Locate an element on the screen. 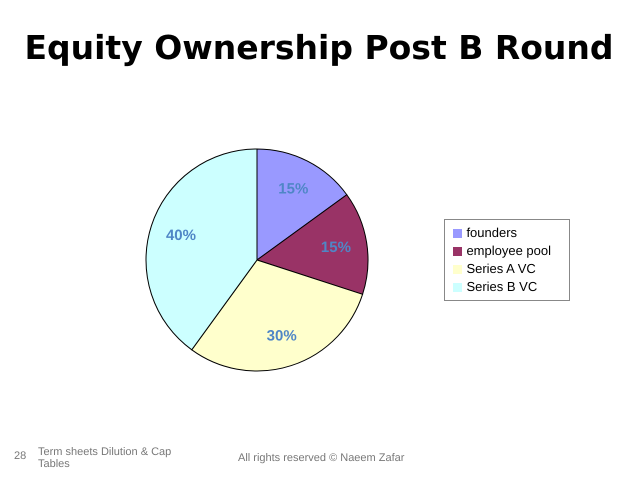 Image resolution: width=638 pixels, height=478 pixels. legend-label: Series A VC is located at coordinates (501, 268).